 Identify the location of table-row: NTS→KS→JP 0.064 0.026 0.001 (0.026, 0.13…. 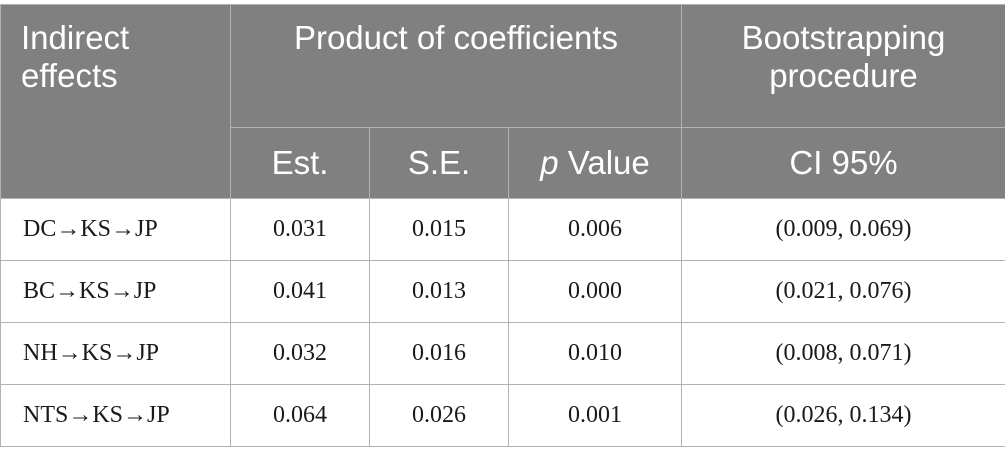
(502, 415).